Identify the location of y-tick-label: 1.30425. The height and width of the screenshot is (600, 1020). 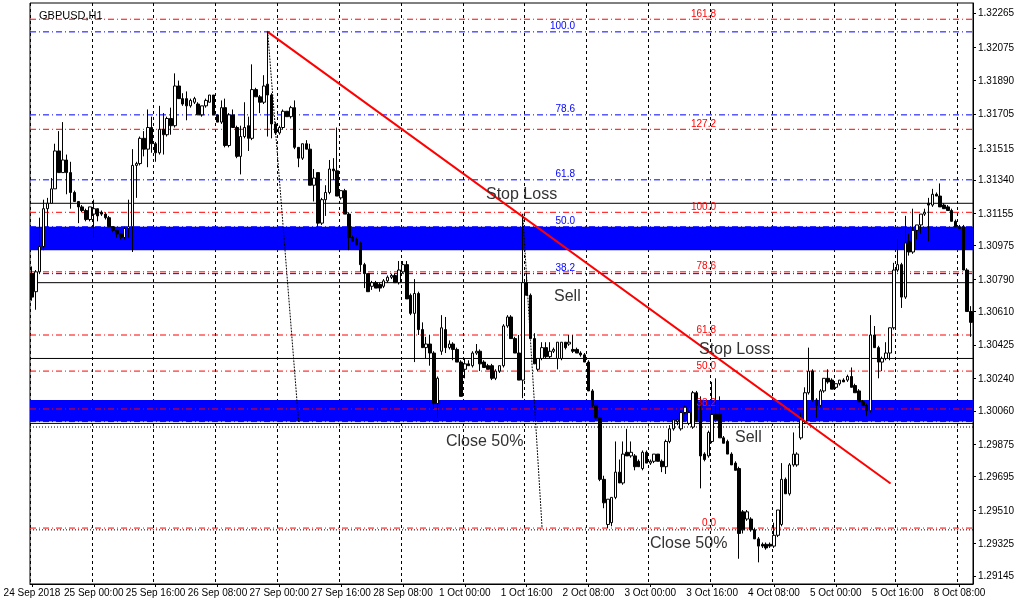
(996, 345).